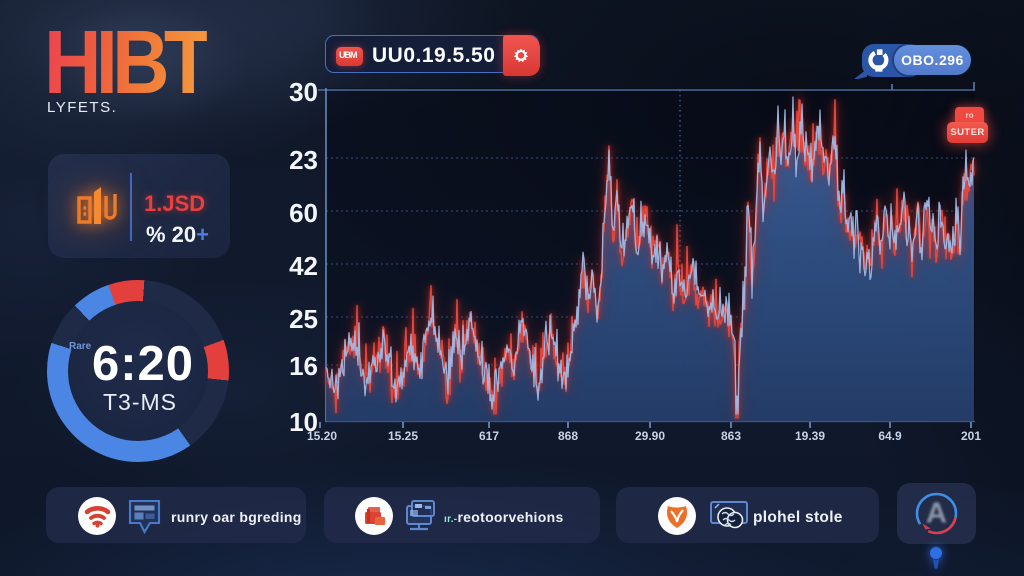 The height and width of the screenshot is (576, 1024). Describe the element at coordinates (303, 422) in the screenshot. I see `svg-text: 10` at that location.